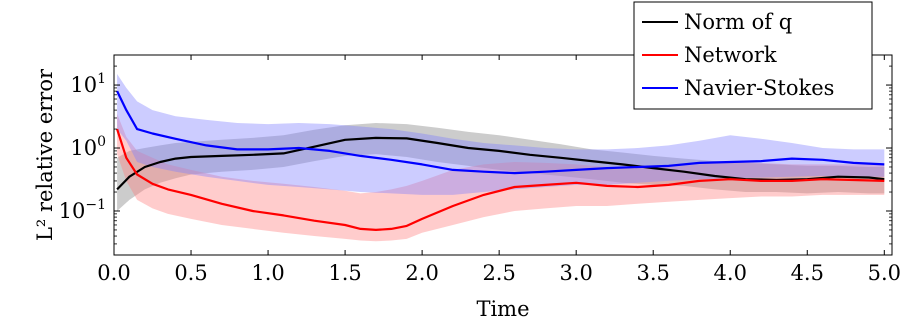 This screenshot has height=324, width=901. What do you see at coordinates (344, 273) in the screenshot?
I see `x-tick-label-3: 1.5` at bounding box center [344, 273].